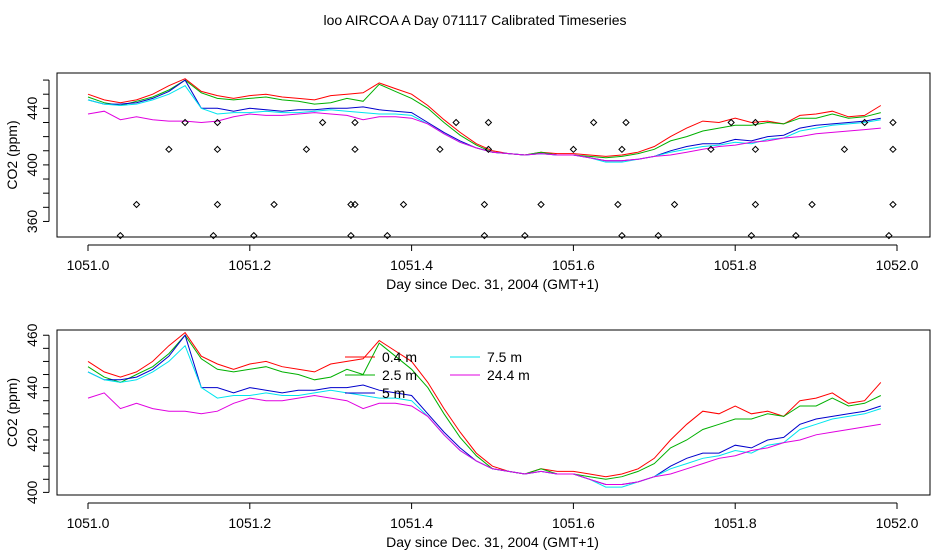 Image resolution: width=950 pixels, height=550 pixels. What do you see at coordinates (504, 357) in the screenshot?
I see `bottom-legend-label: 7.5 m` at bounding box center [504, 357].